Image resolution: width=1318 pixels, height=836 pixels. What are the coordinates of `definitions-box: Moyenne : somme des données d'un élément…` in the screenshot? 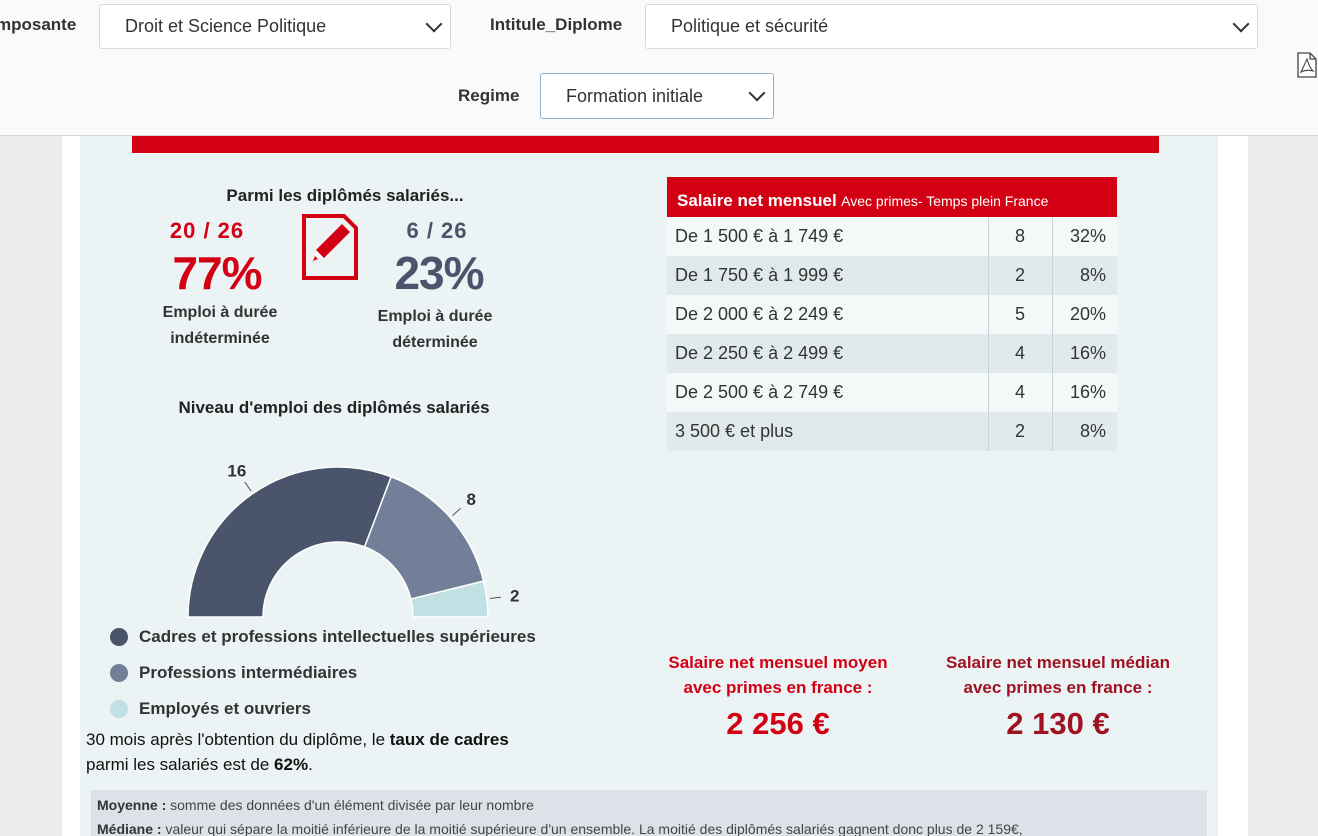 It's located at (649, 813).